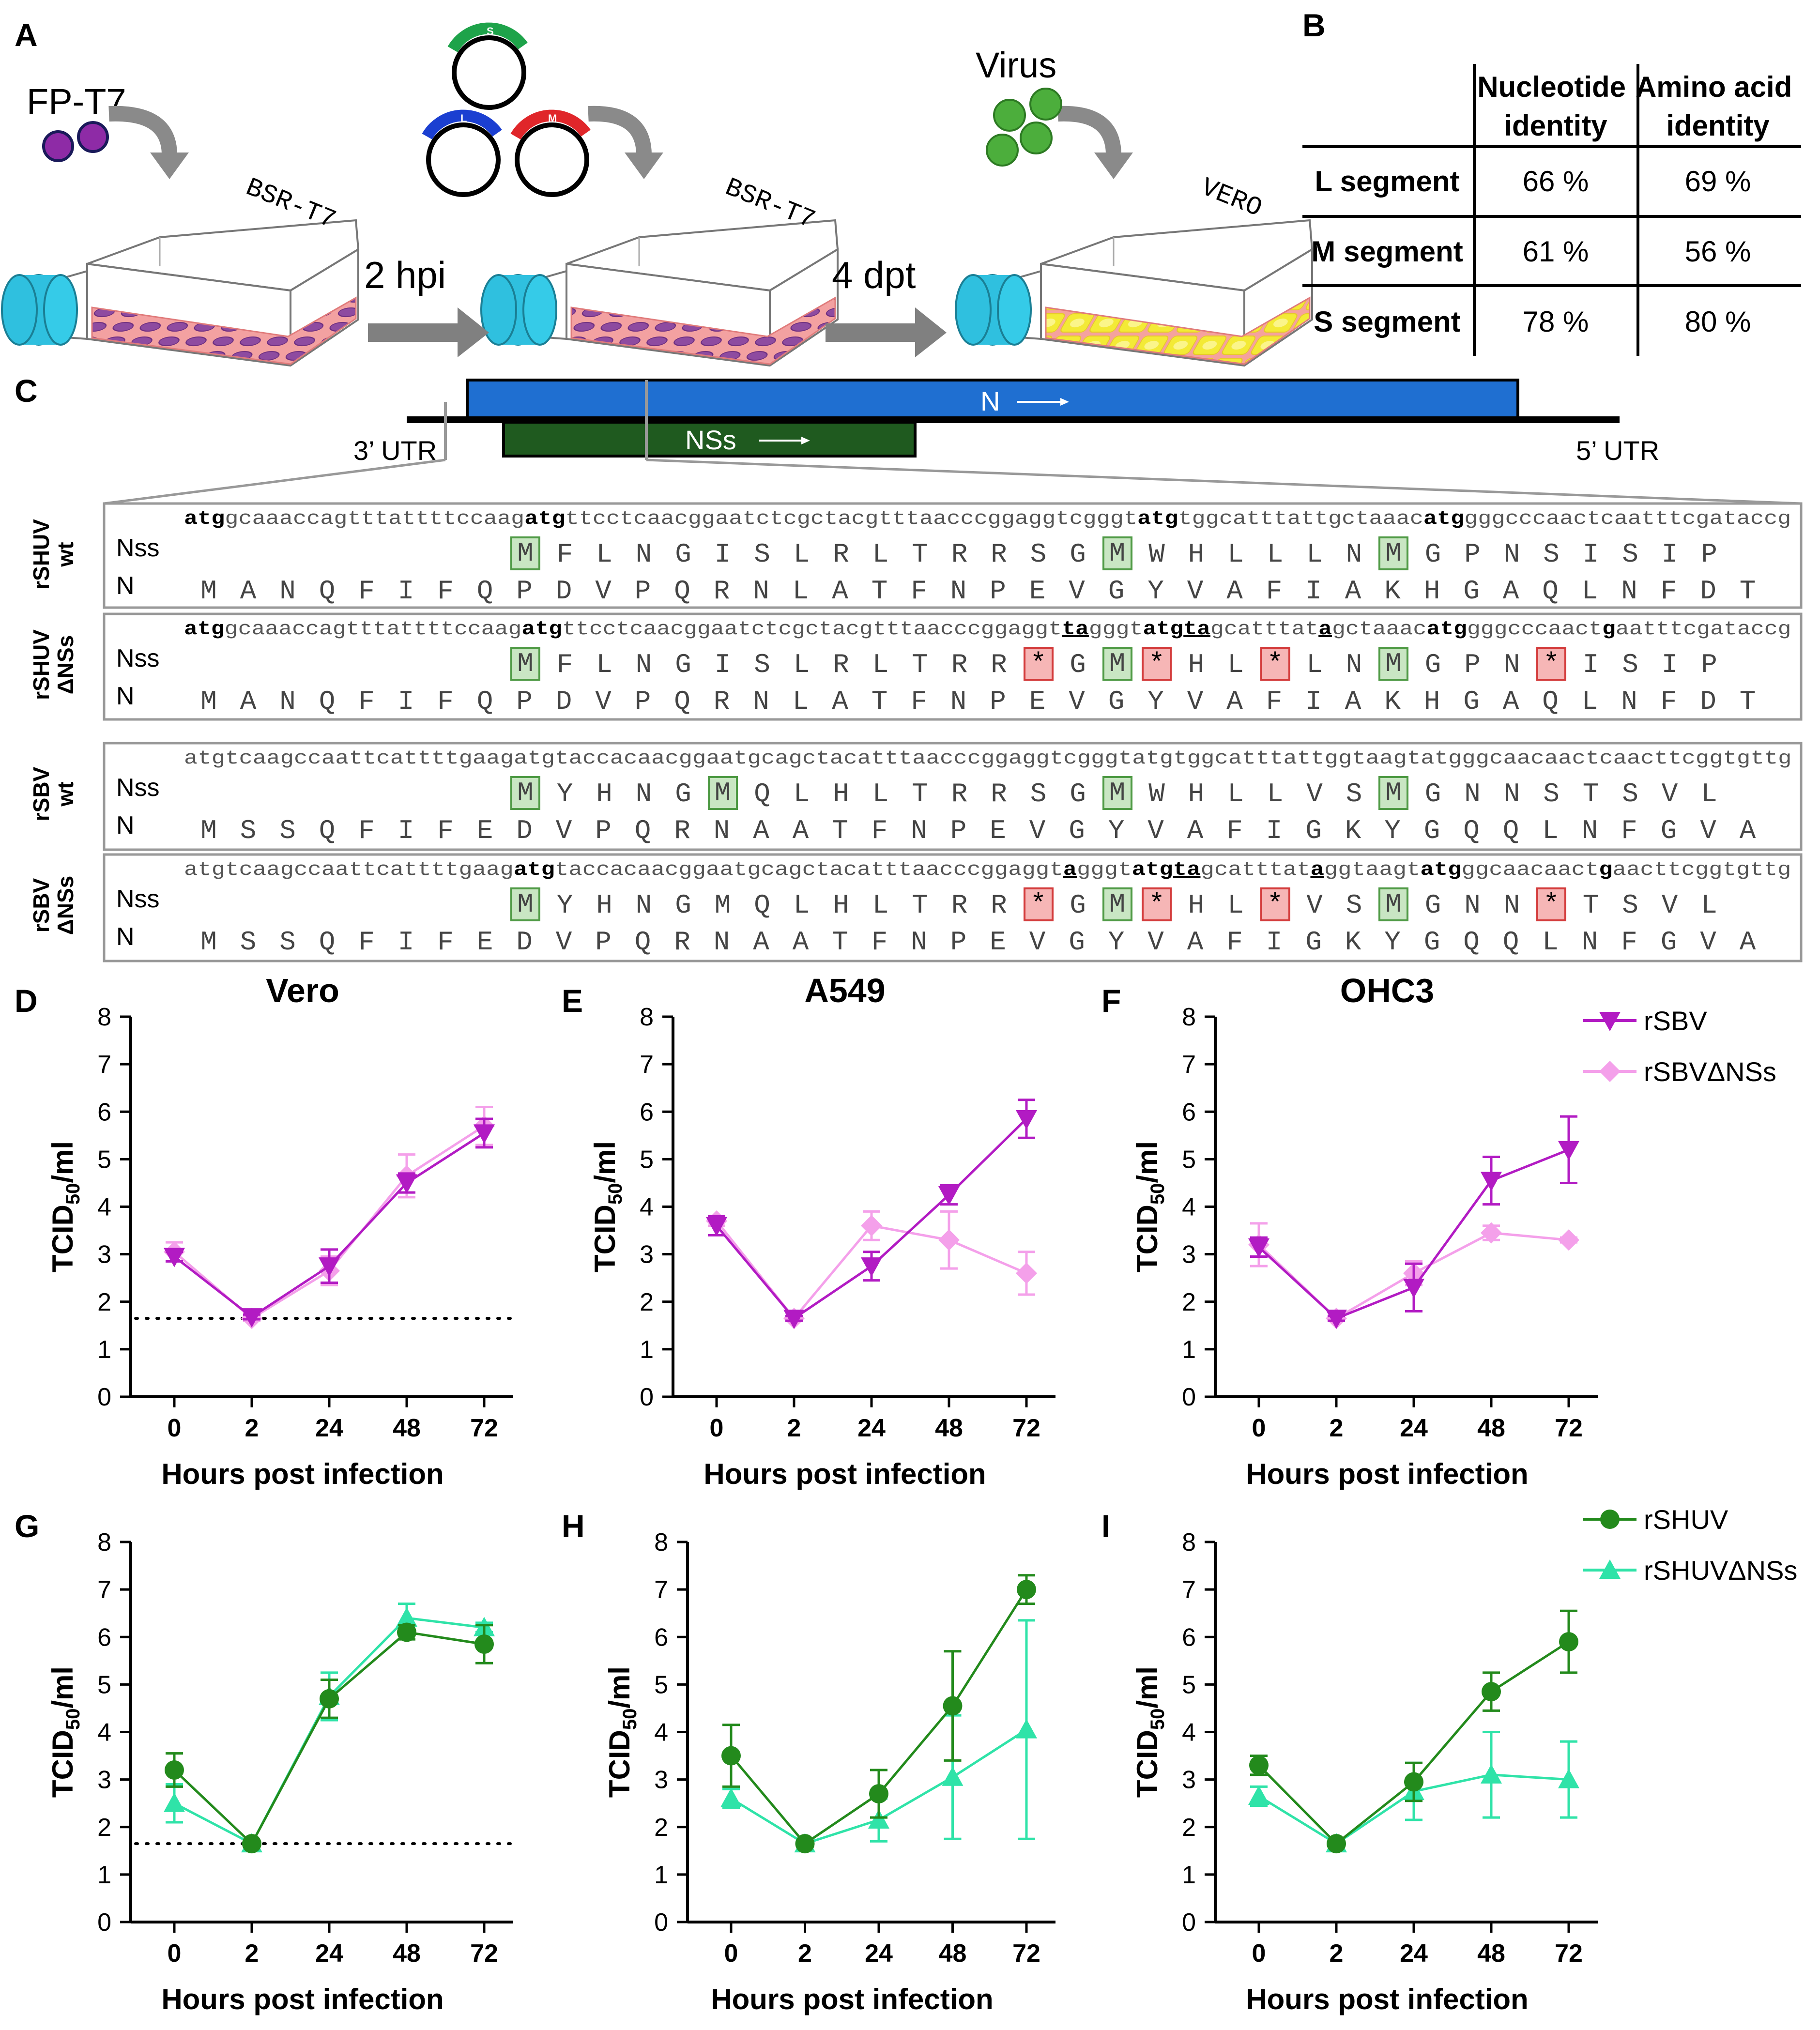 This screenshot has width=1820, height=2030. I want to click on amino-acid: V, so click(1670, 905).